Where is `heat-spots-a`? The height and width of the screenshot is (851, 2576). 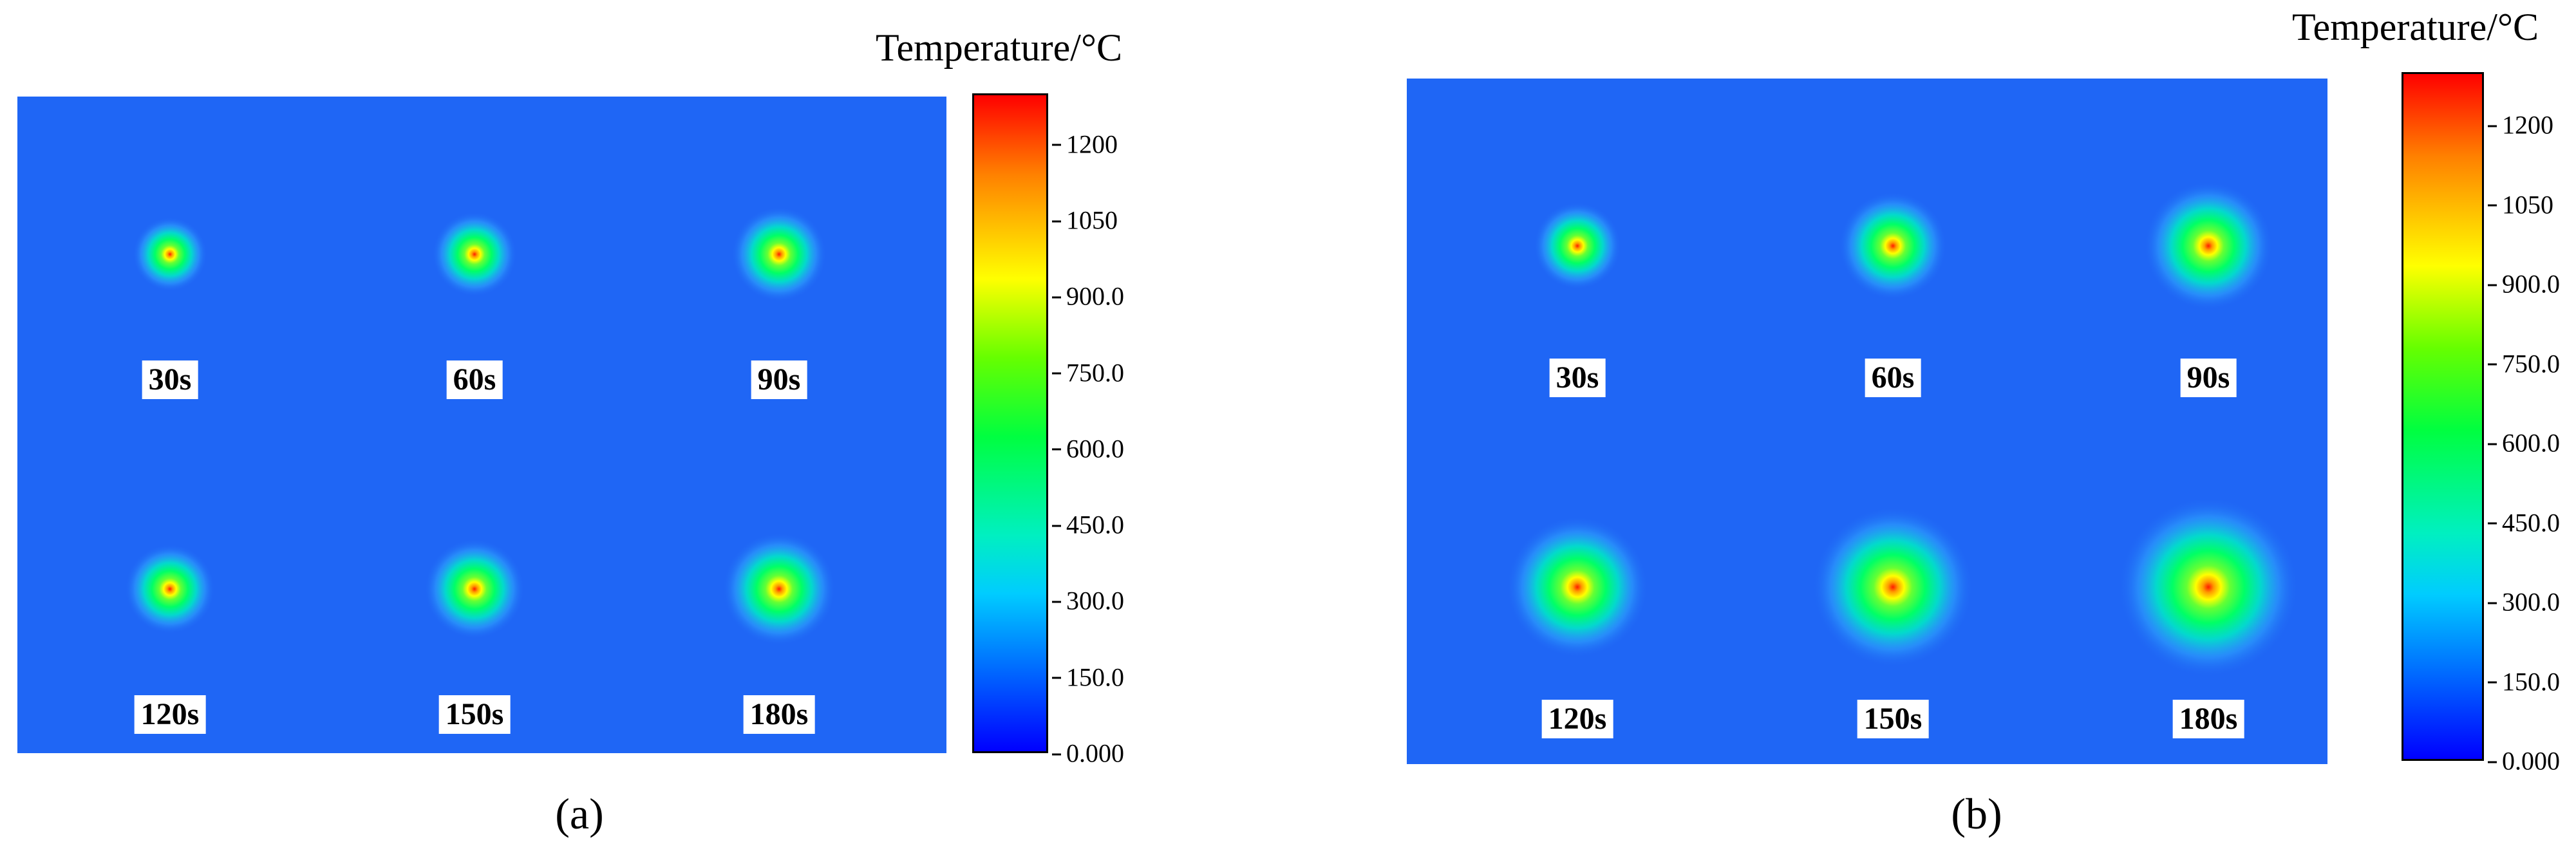
heat-spots-a is located at coordinates (480, 426).